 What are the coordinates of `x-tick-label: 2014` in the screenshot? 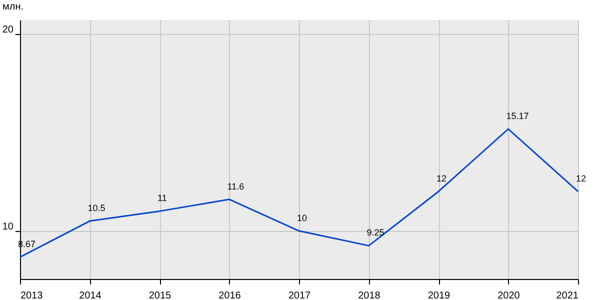 It's located at (90, 295).